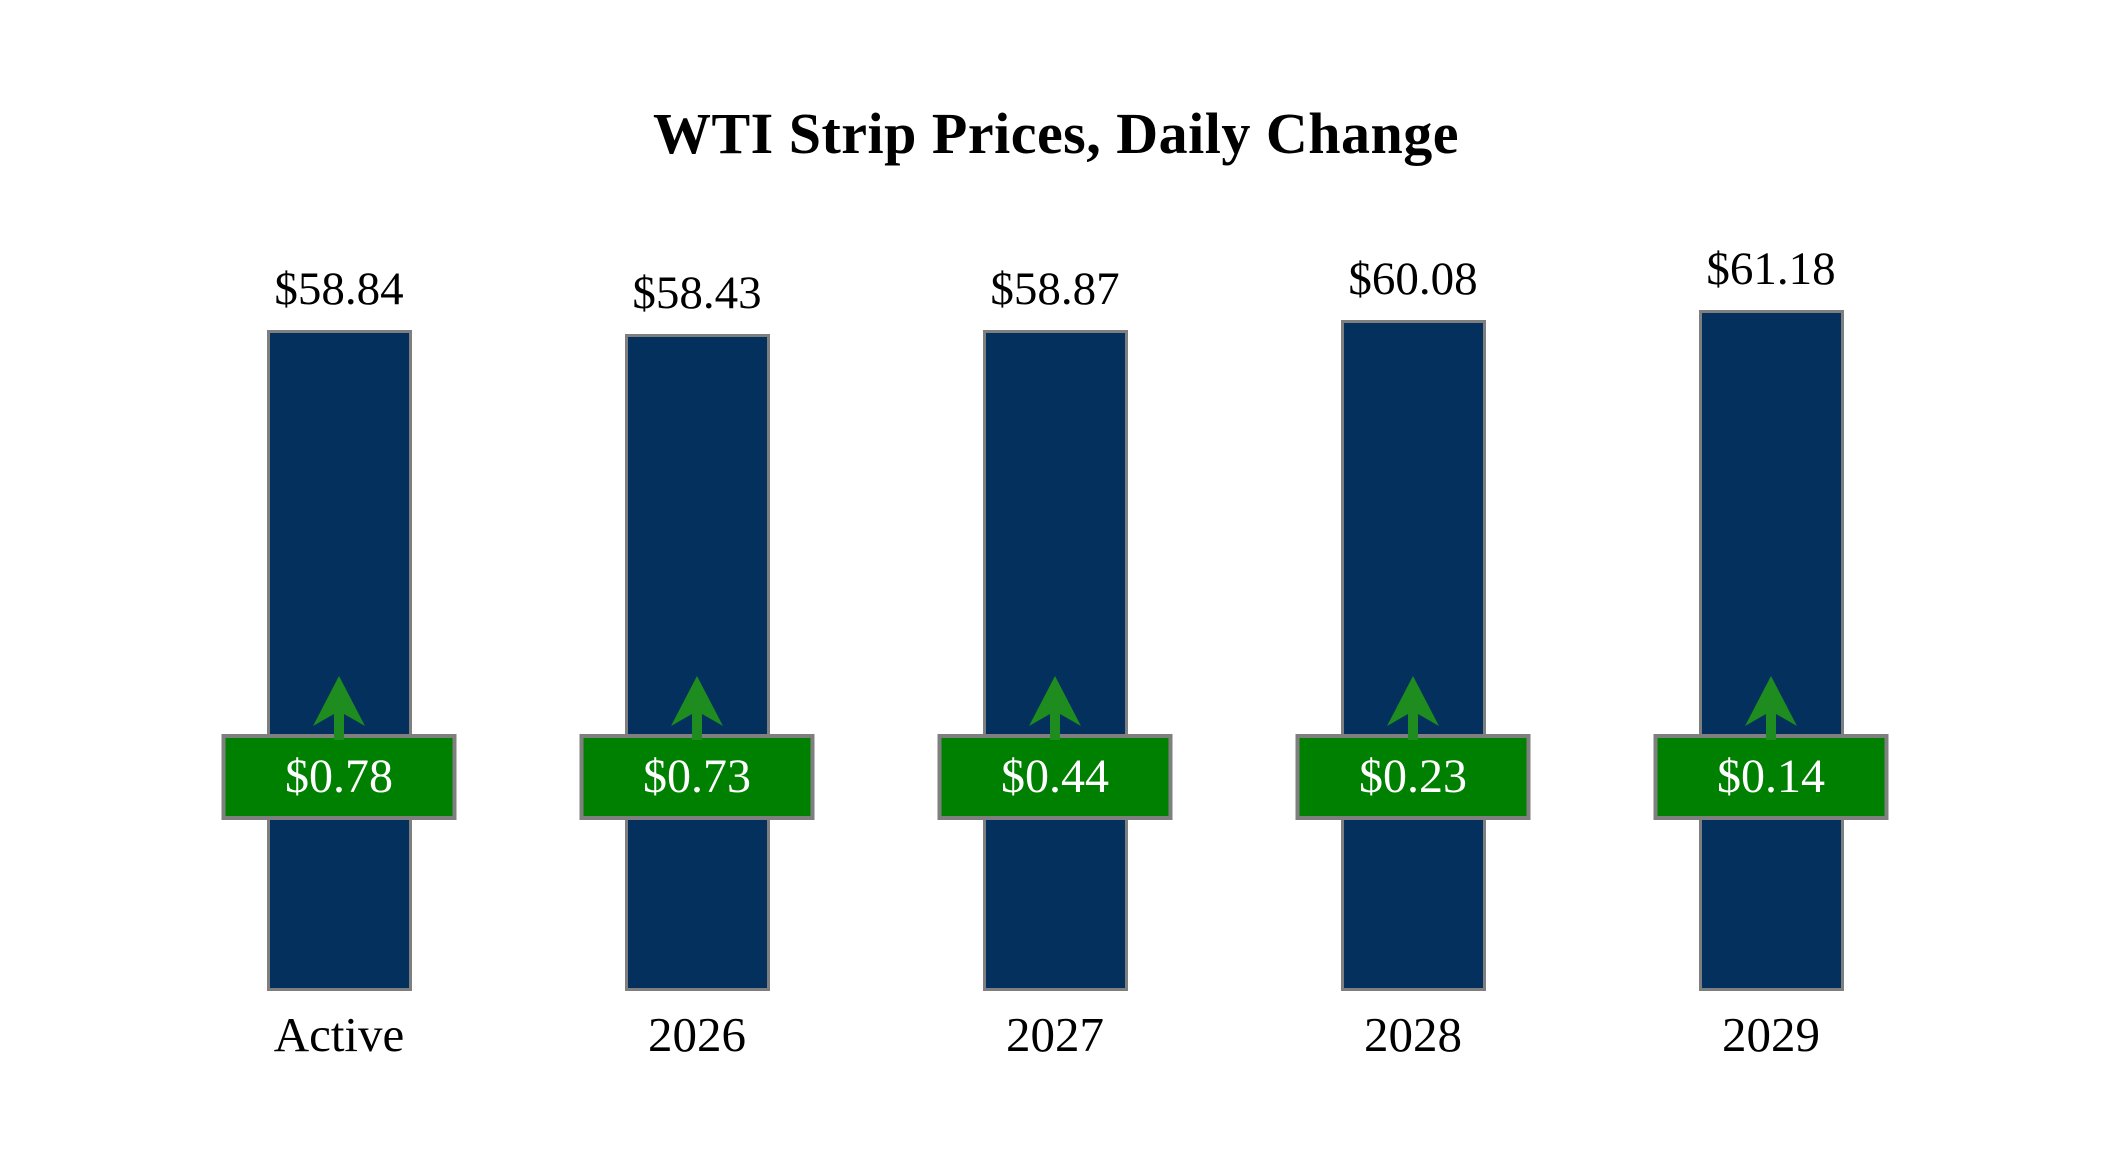 The height and width of the screenshot is (1152, 2112). I want to click on strip-price-label: $58.84, so click(339, 289).